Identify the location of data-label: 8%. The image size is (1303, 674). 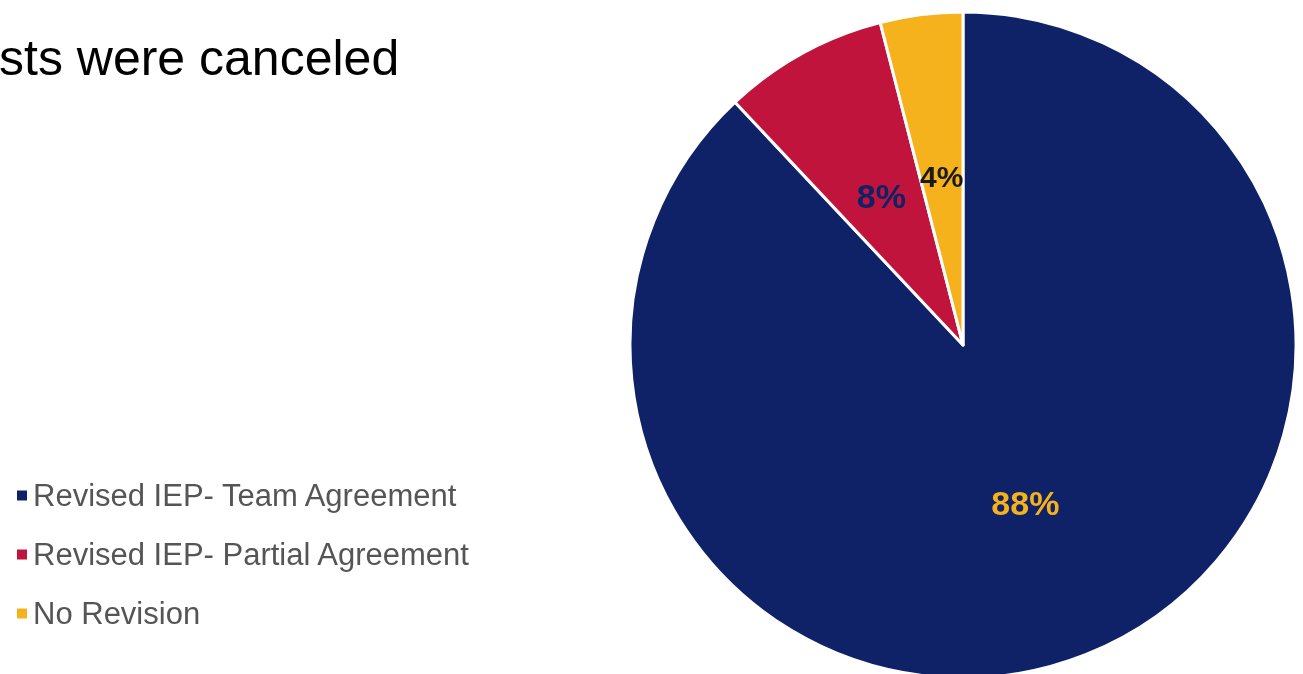
(881, 196).